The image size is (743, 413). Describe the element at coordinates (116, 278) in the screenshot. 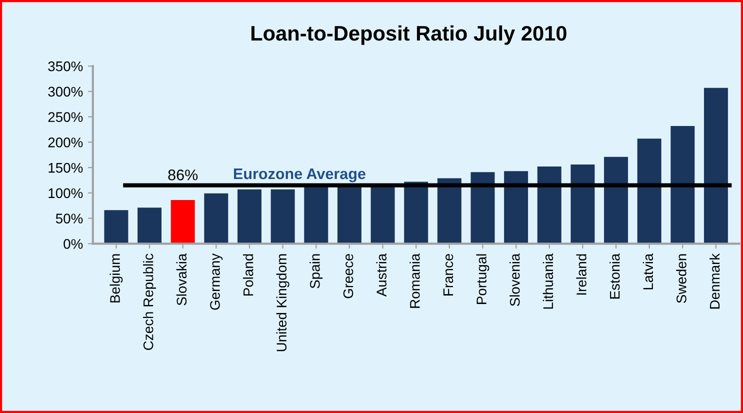

I see `x-tick-label: Belgium` at that location.